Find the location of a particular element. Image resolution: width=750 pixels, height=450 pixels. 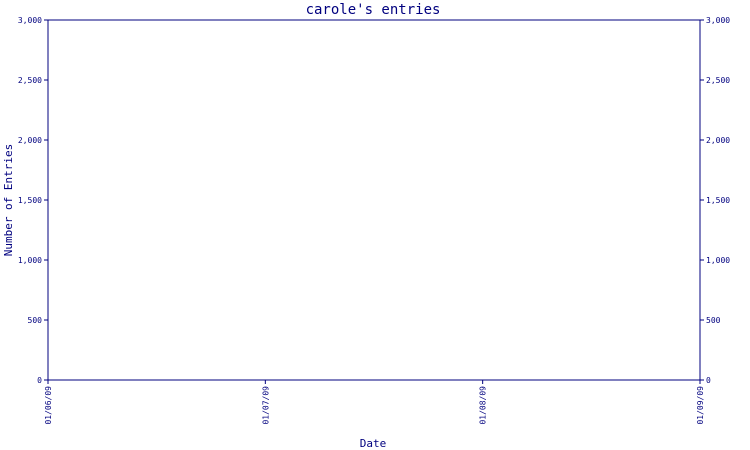

y-tick-label-right: 0 is located at coordinates (708, 380).